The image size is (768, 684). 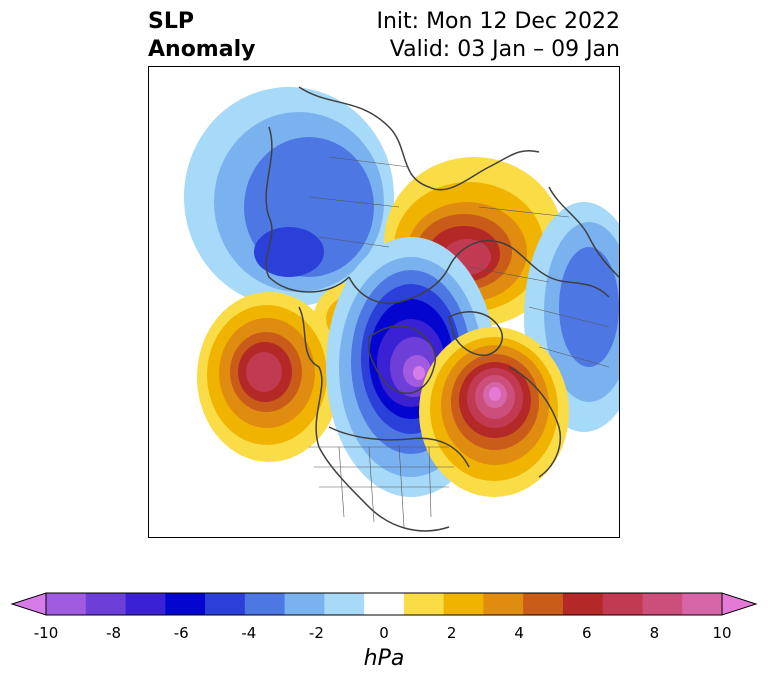 What do you see at coordinates (201, 36) in the screenshot?
I see `variable-title: SLP Anomaly` at bounding box center [201, 36].